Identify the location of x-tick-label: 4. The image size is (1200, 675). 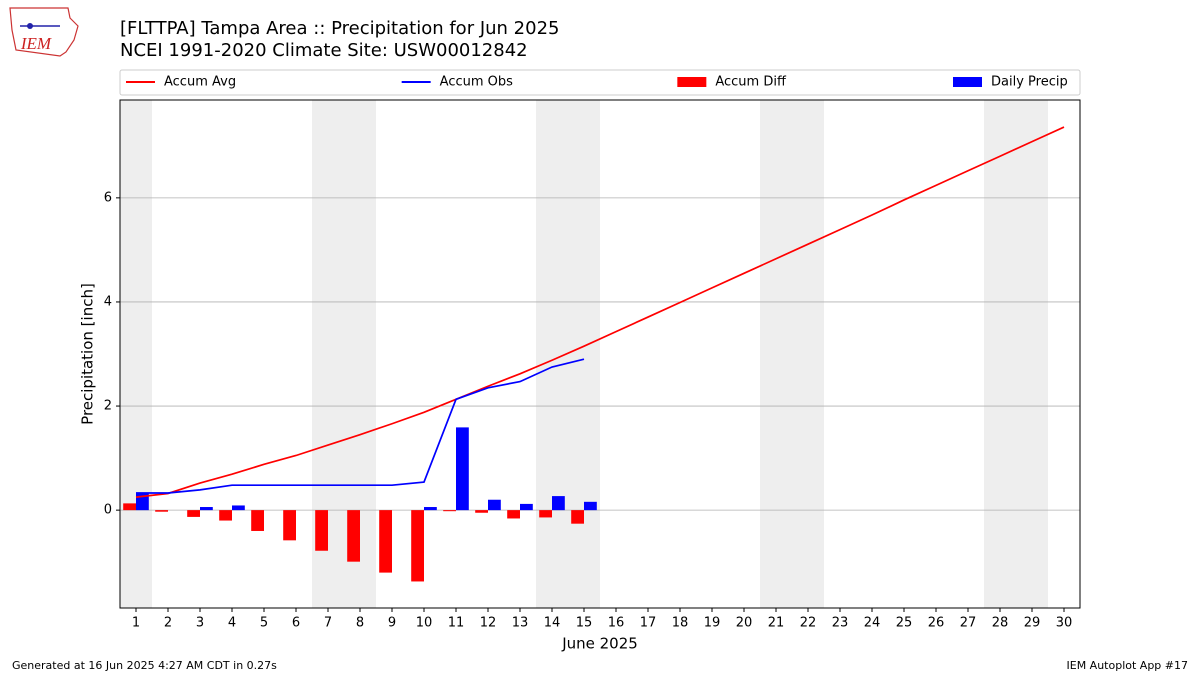
(232, 623).